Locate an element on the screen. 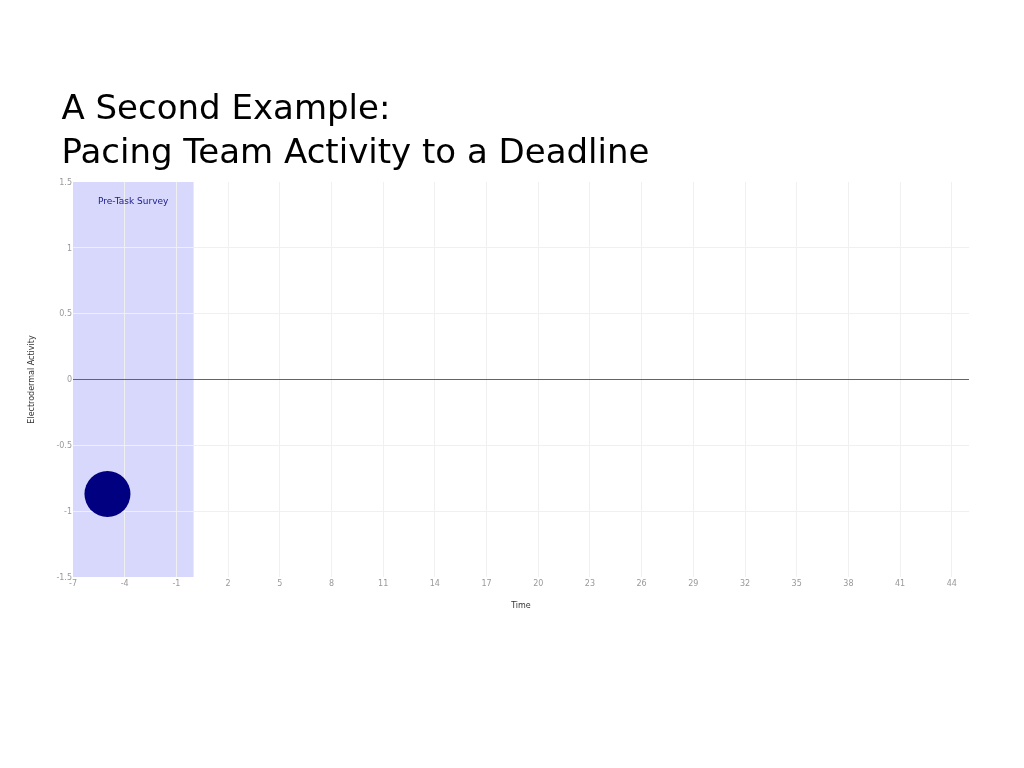 This screenshot has height=768, width=1024. y-tick-label: 1 is located at coordinates (69, 248).